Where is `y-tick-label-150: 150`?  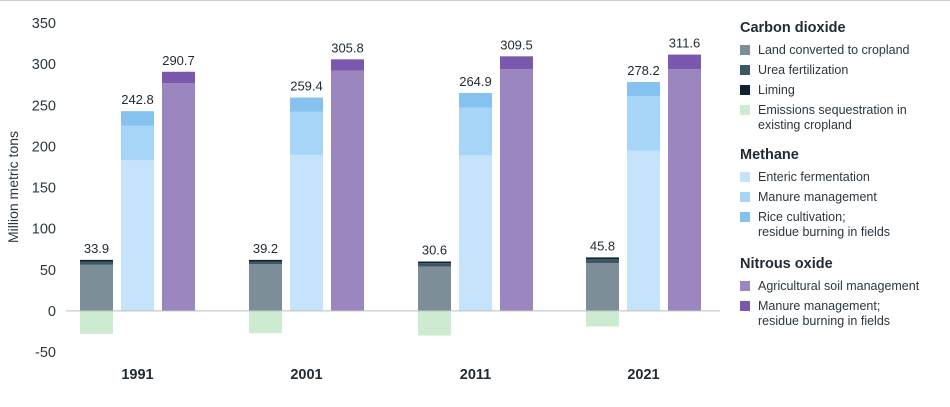
y-tick-label-150: 150 is located at coordinates (44, 189).